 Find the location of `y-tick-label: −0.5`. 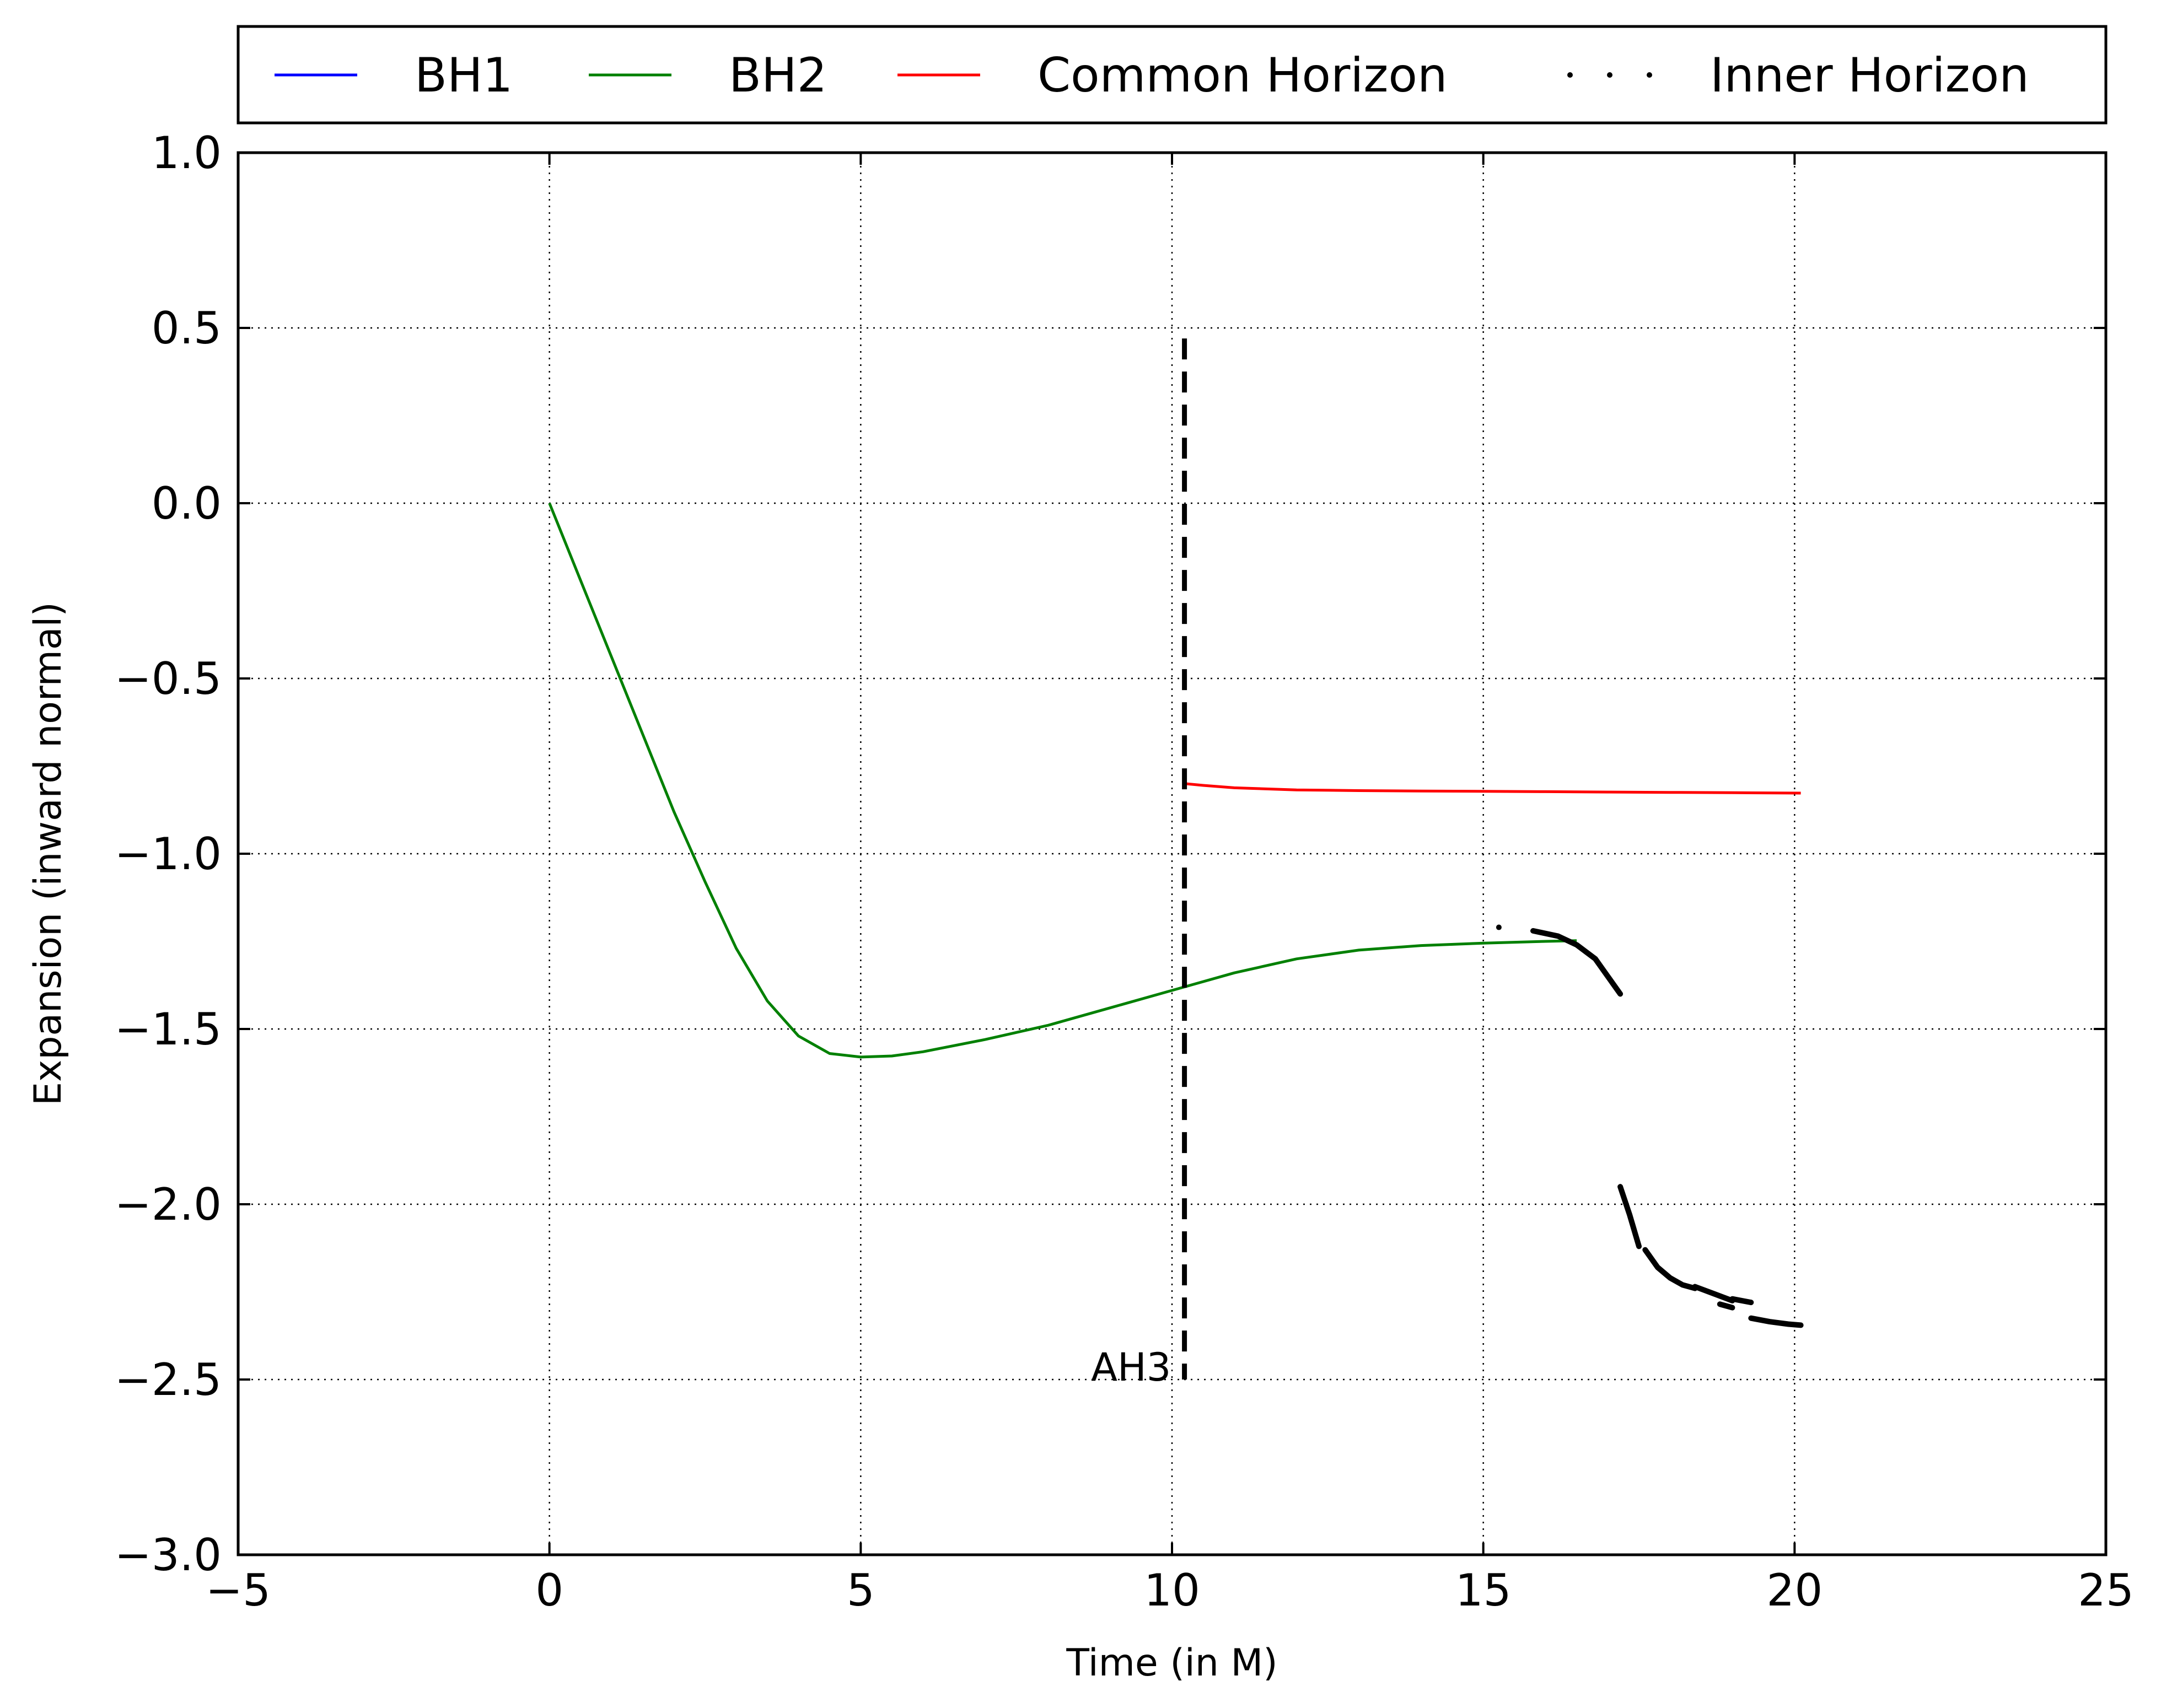

y-tick-label: −0.5 is located at coordinates (168, 678).